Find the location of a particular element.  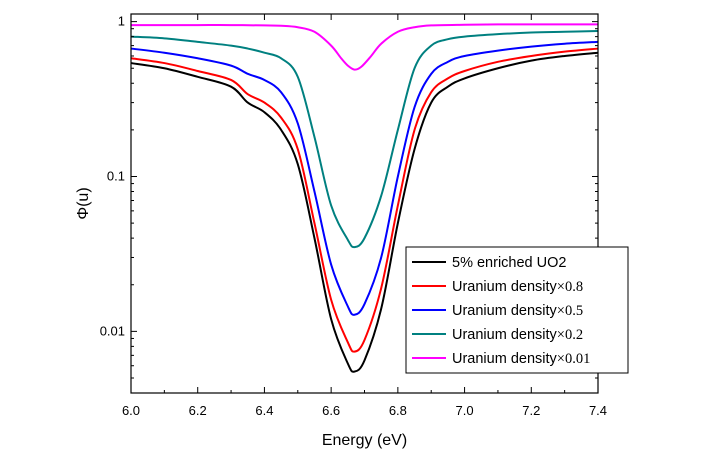

legend-label: Uranium density×0.5 is located at coordinates (517, 311).